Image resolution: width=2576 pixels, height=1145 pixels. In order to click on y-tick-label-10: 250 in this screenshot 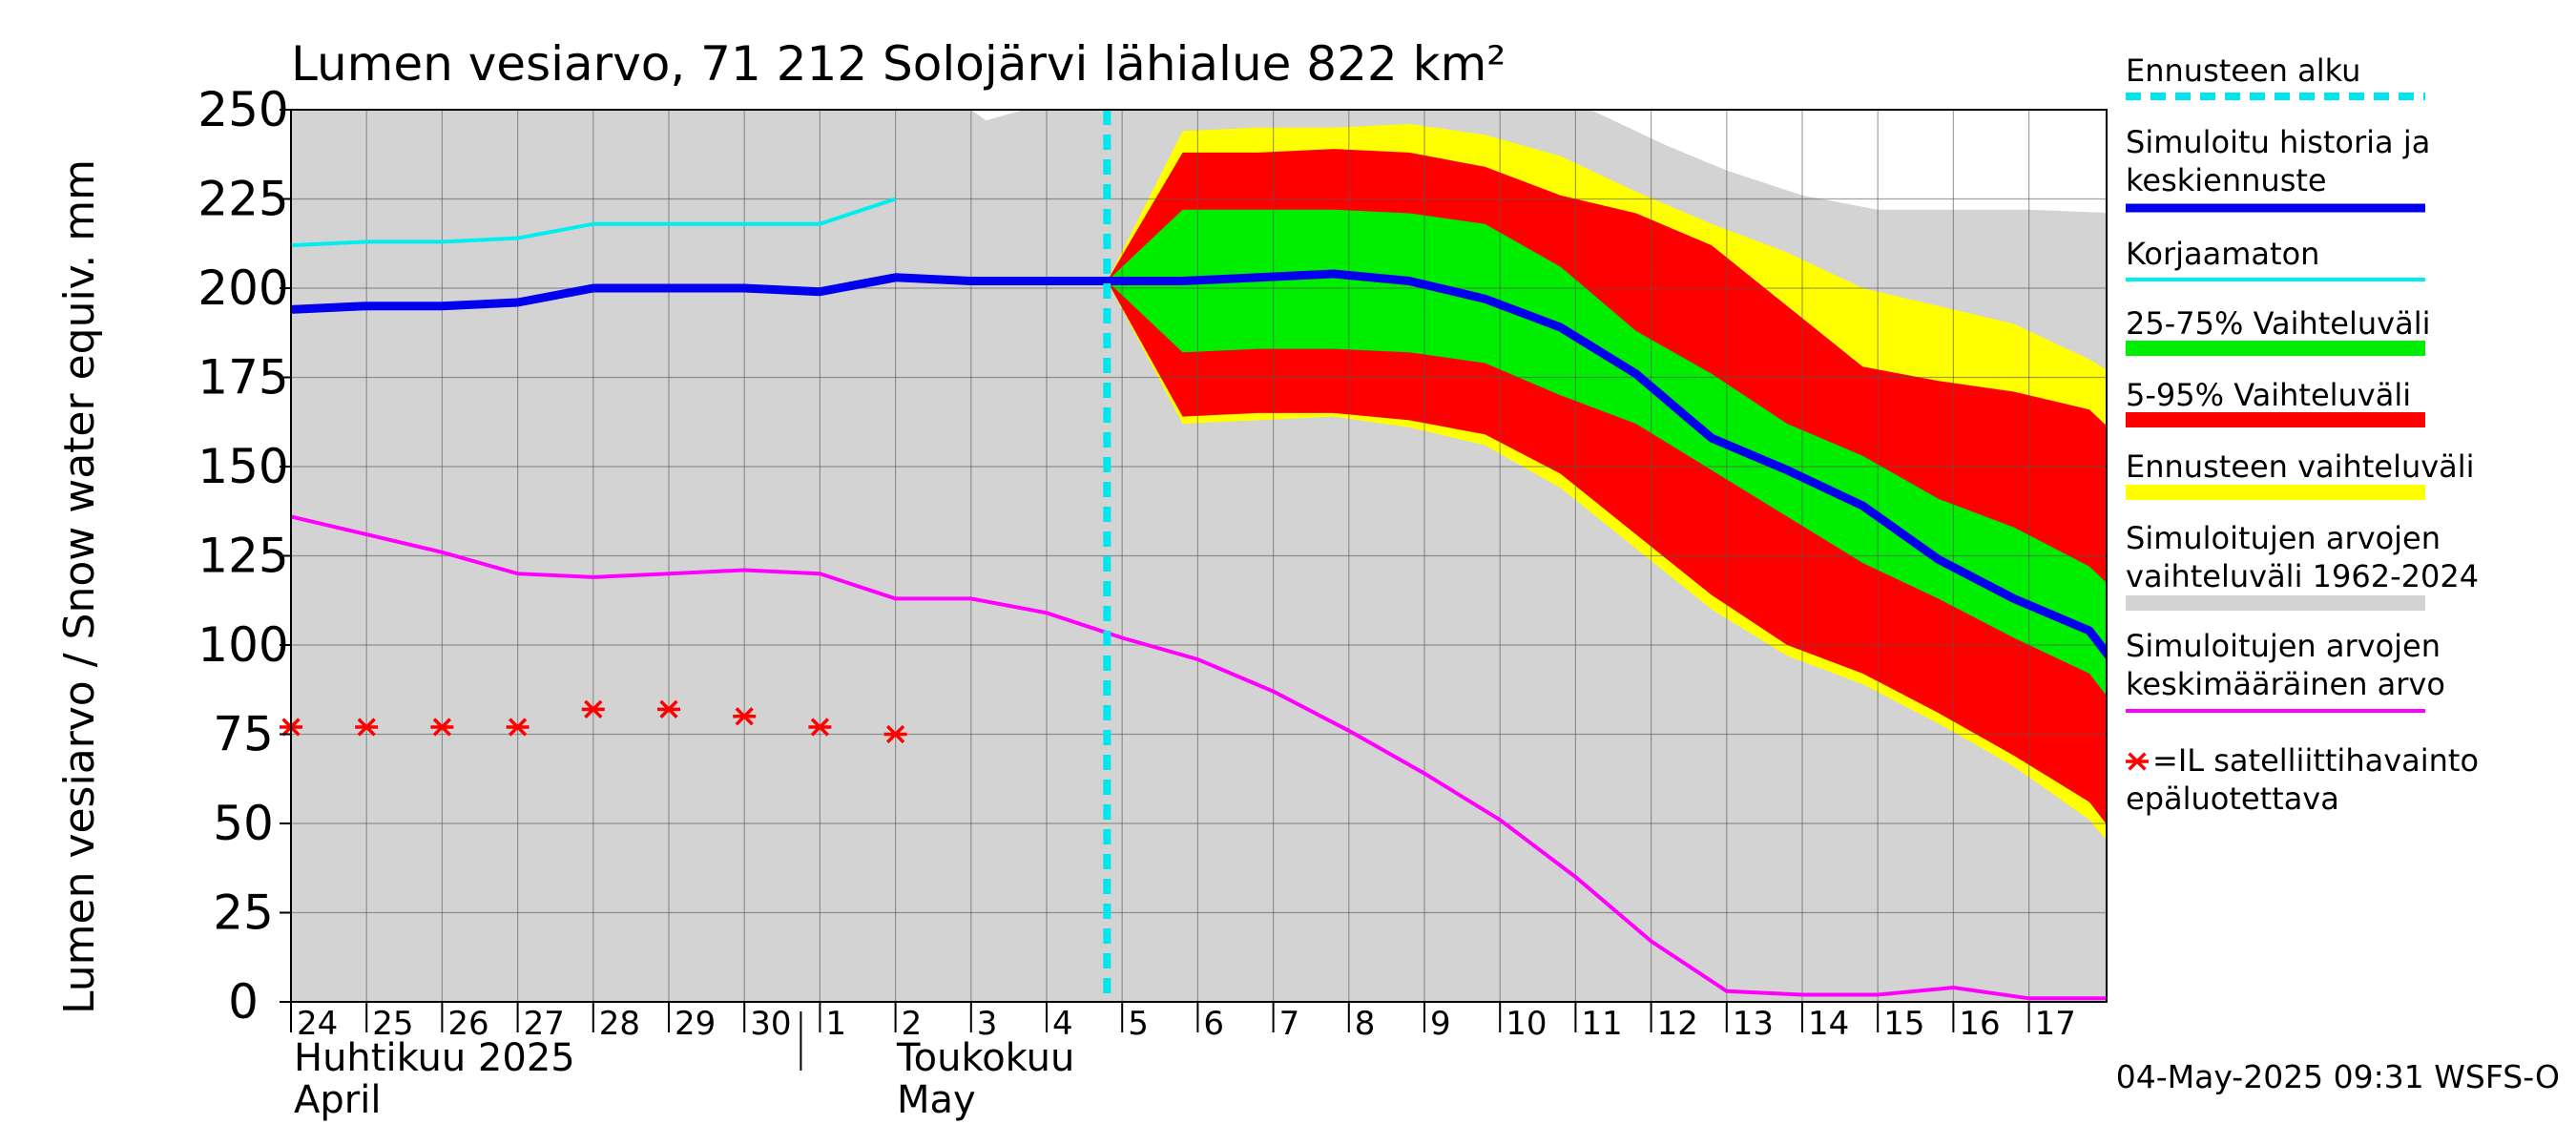, I will do `click(242, 109)`.